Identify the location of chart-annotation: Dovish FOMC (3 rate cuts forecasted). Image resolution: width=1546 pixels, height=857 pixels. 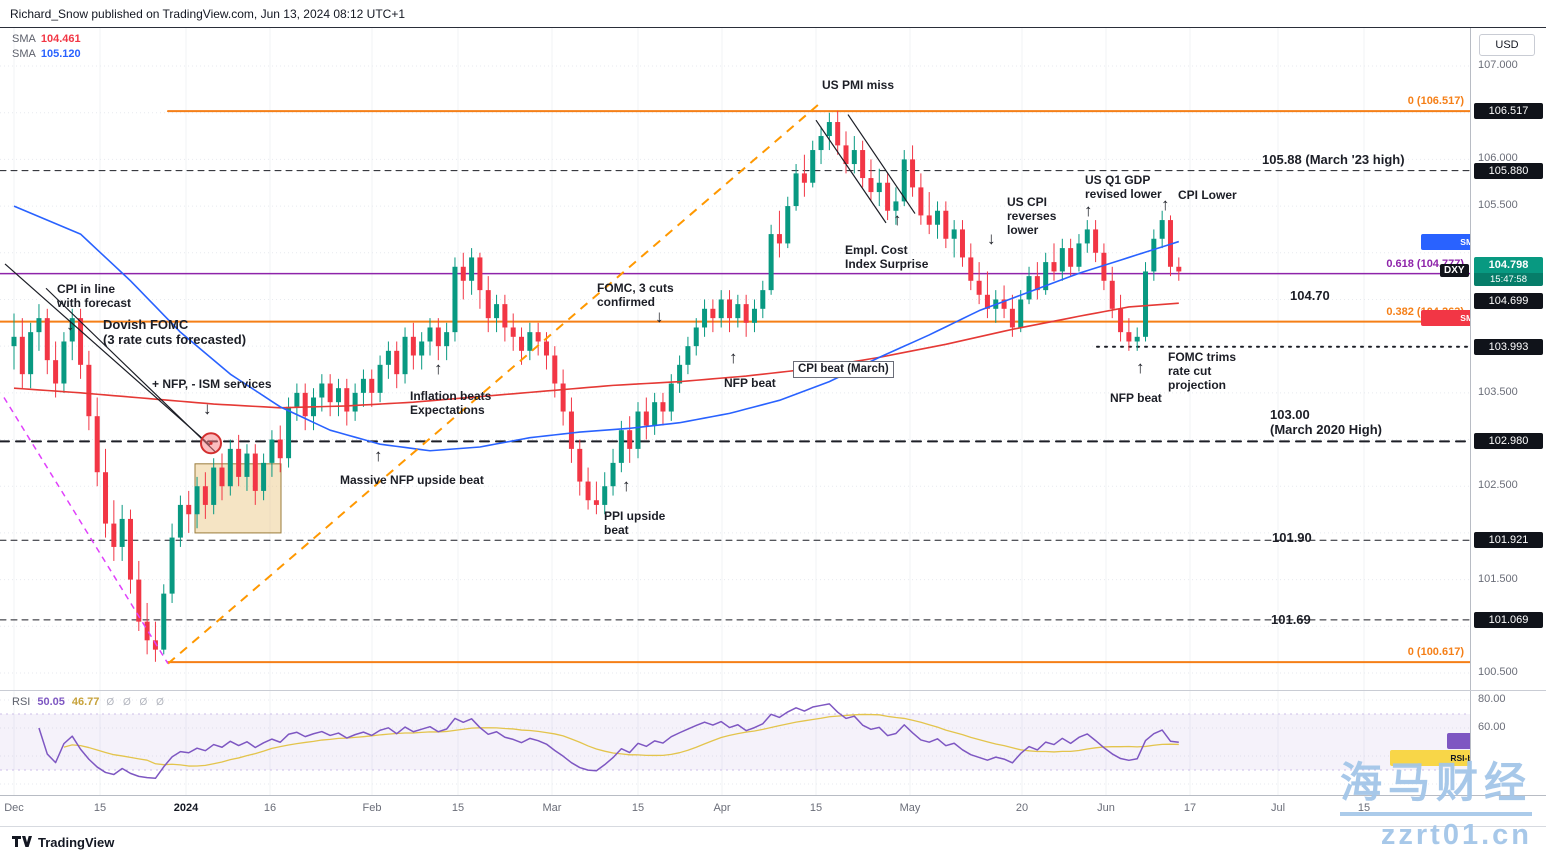
(175, 332).